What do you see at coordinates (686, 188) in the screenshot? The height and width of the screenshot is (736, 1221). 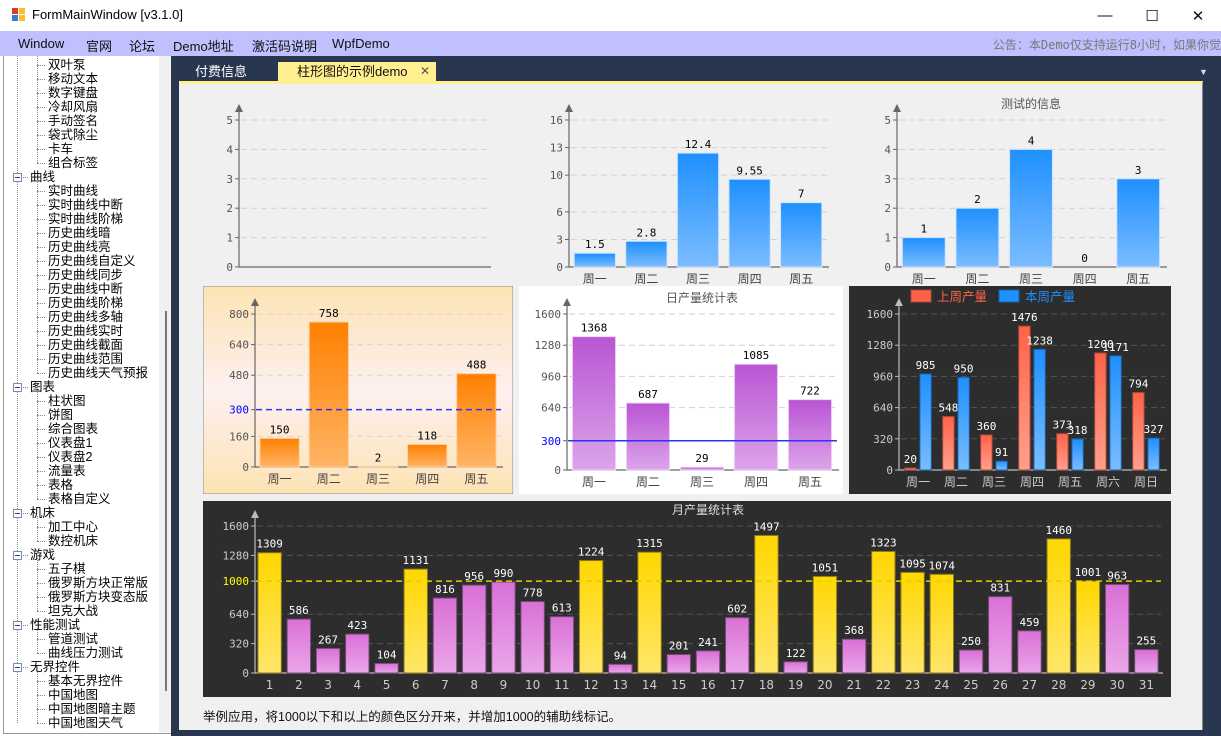 I see `chart-svg: 0 3 6 10 13 16 周一 周二 周三 周四 周五 1.5 2.8 12.4 9.55 7` at bounding box center [686, 188].